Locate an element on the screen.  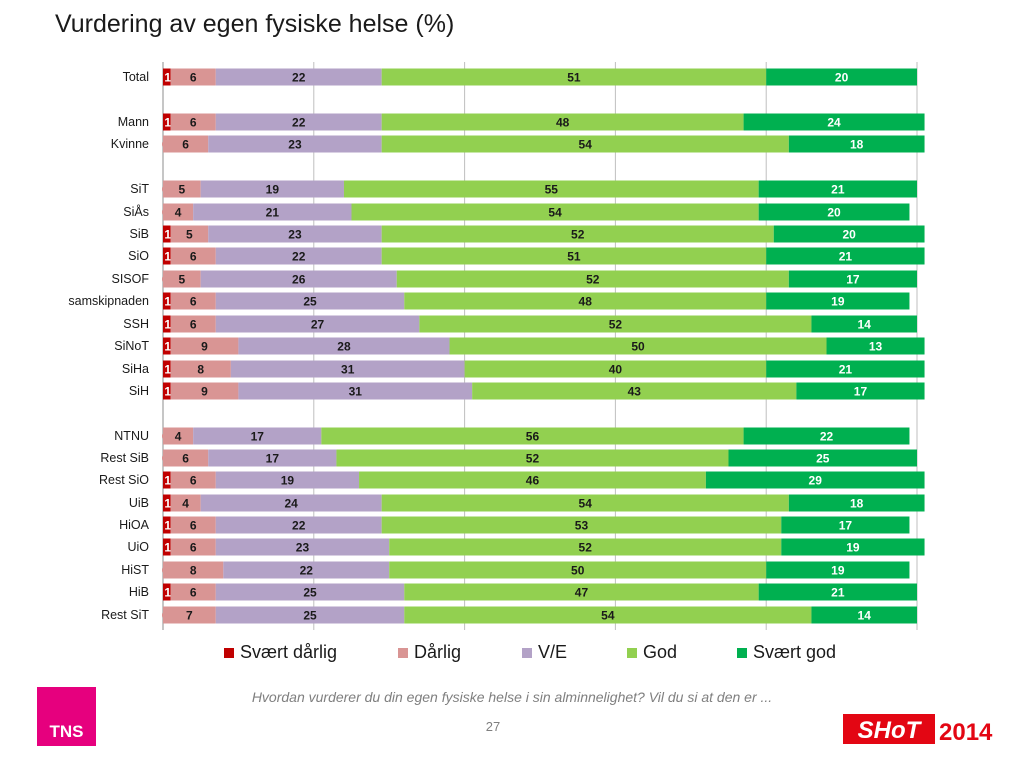
data-label-uib-series-2: 24 is located at coordinates (292, 504).